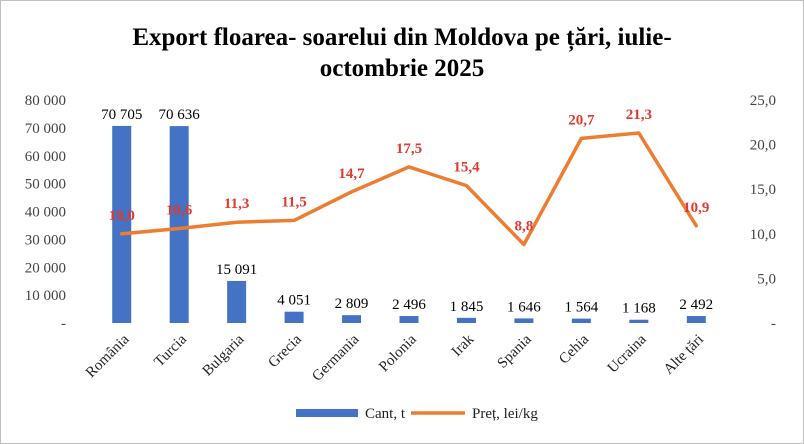  I want to click on price-value-label: 21,3, so click(639, 115).